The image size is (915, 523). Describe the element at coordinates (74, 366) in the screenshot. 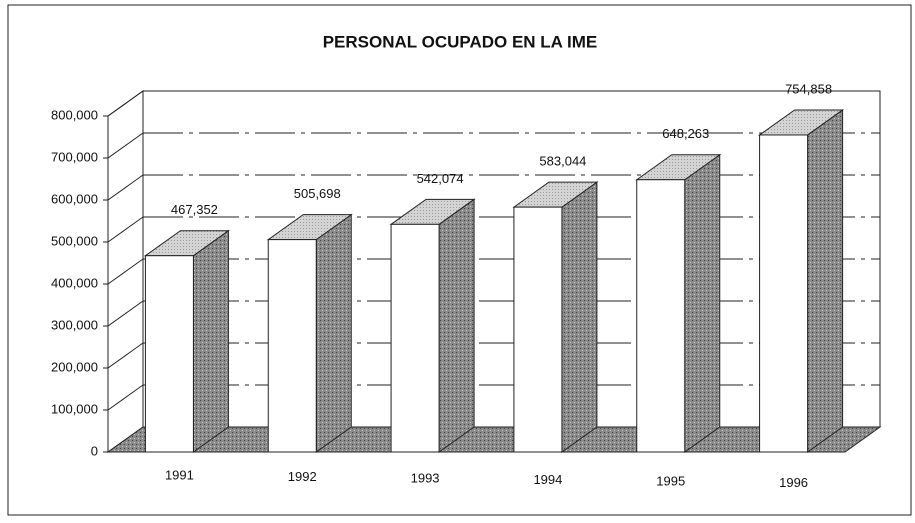

I see `y-tick-label: 200,000` at that location.